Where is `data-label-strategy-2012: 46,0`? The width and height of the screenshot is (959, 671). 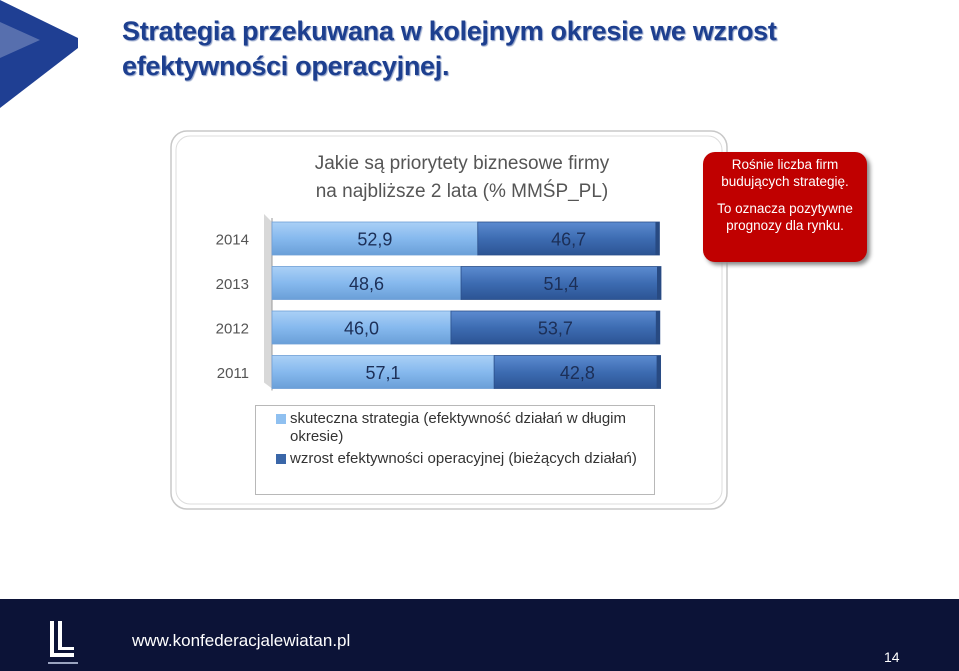 data-label-strategy-2012: 46,0 is located at coordinates (361, 329).